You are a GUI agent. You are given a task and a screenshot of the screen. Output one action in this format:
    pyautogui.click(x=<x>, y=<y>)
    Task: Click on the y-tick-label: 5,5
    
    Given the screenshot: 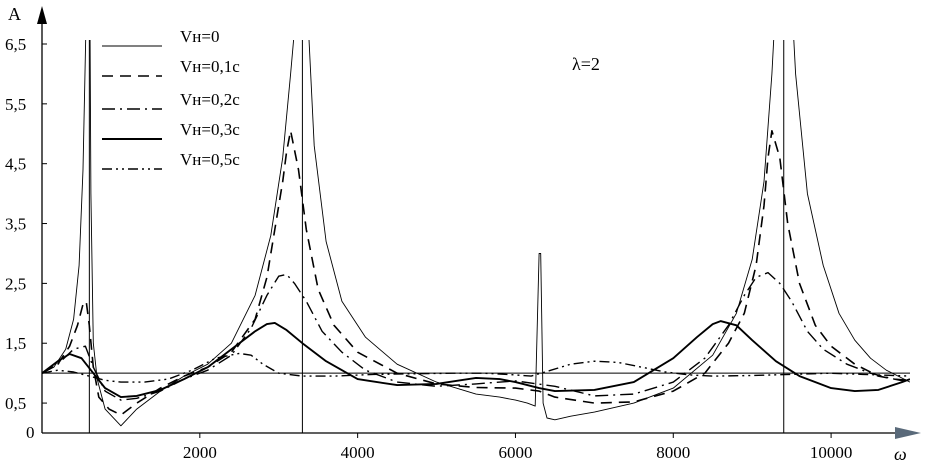 What is the action you would take?
    pyautogui.click(x=15, y=104)
    